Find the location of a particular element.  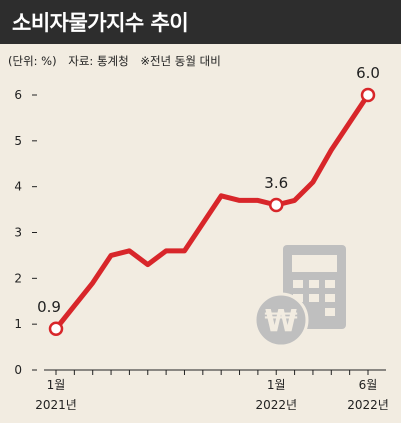

won-coin-icon: ₩ is located at coordinates (281, 320).